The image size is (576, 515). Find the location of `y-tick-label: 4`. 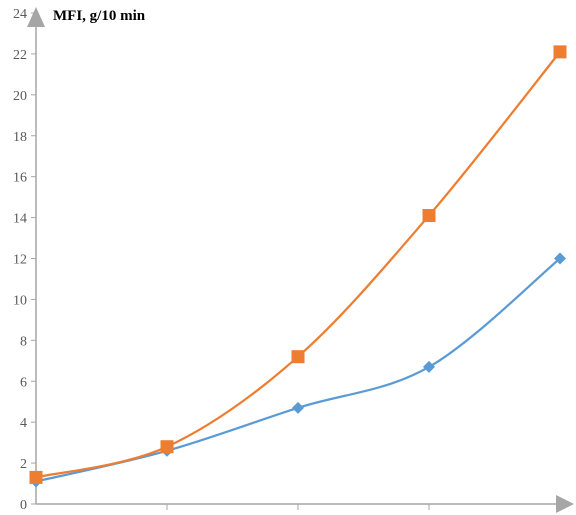

y-tick-label: 4 is located at coordinates (23, 423).